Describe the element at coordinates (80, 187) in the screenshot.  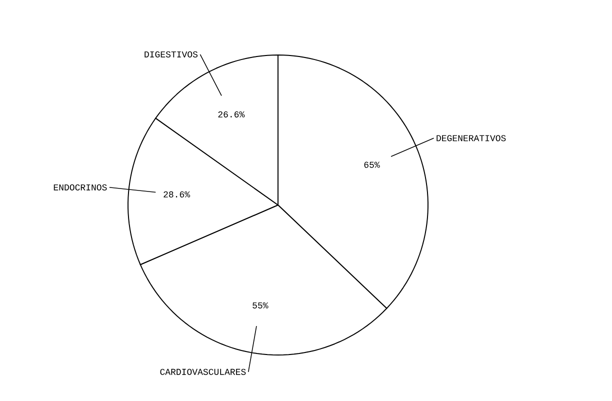
I see `slice-label: ENDOCRINOS` at that location.